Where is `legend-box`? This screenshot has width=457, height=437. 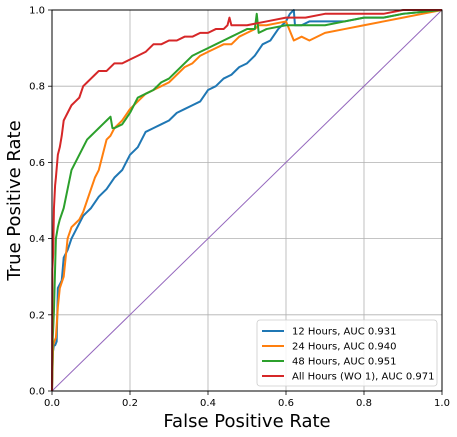 legend-box is located at coordinates (347, 353).